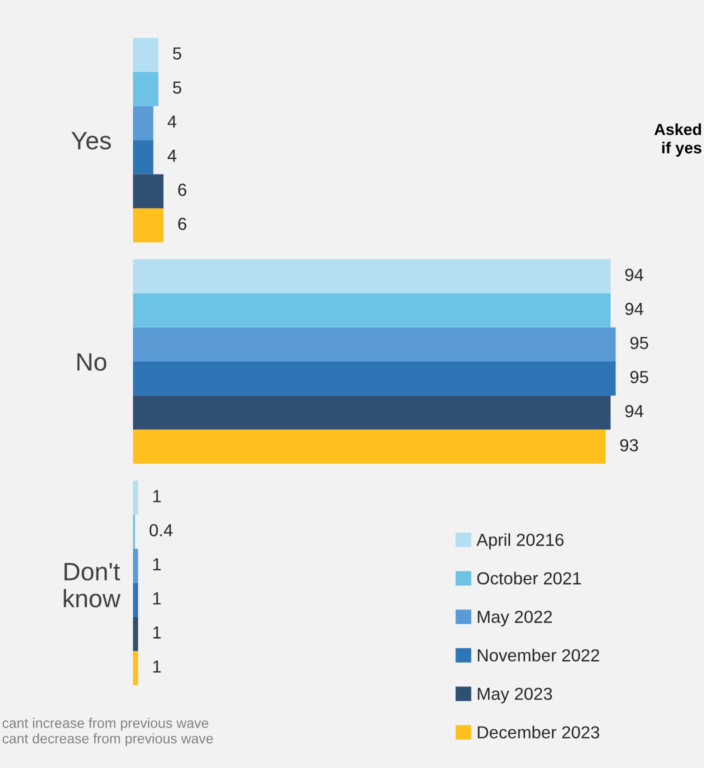 The image size is (704, 768). I want to click on y-tick-label: Don't know, so click(92, 585).